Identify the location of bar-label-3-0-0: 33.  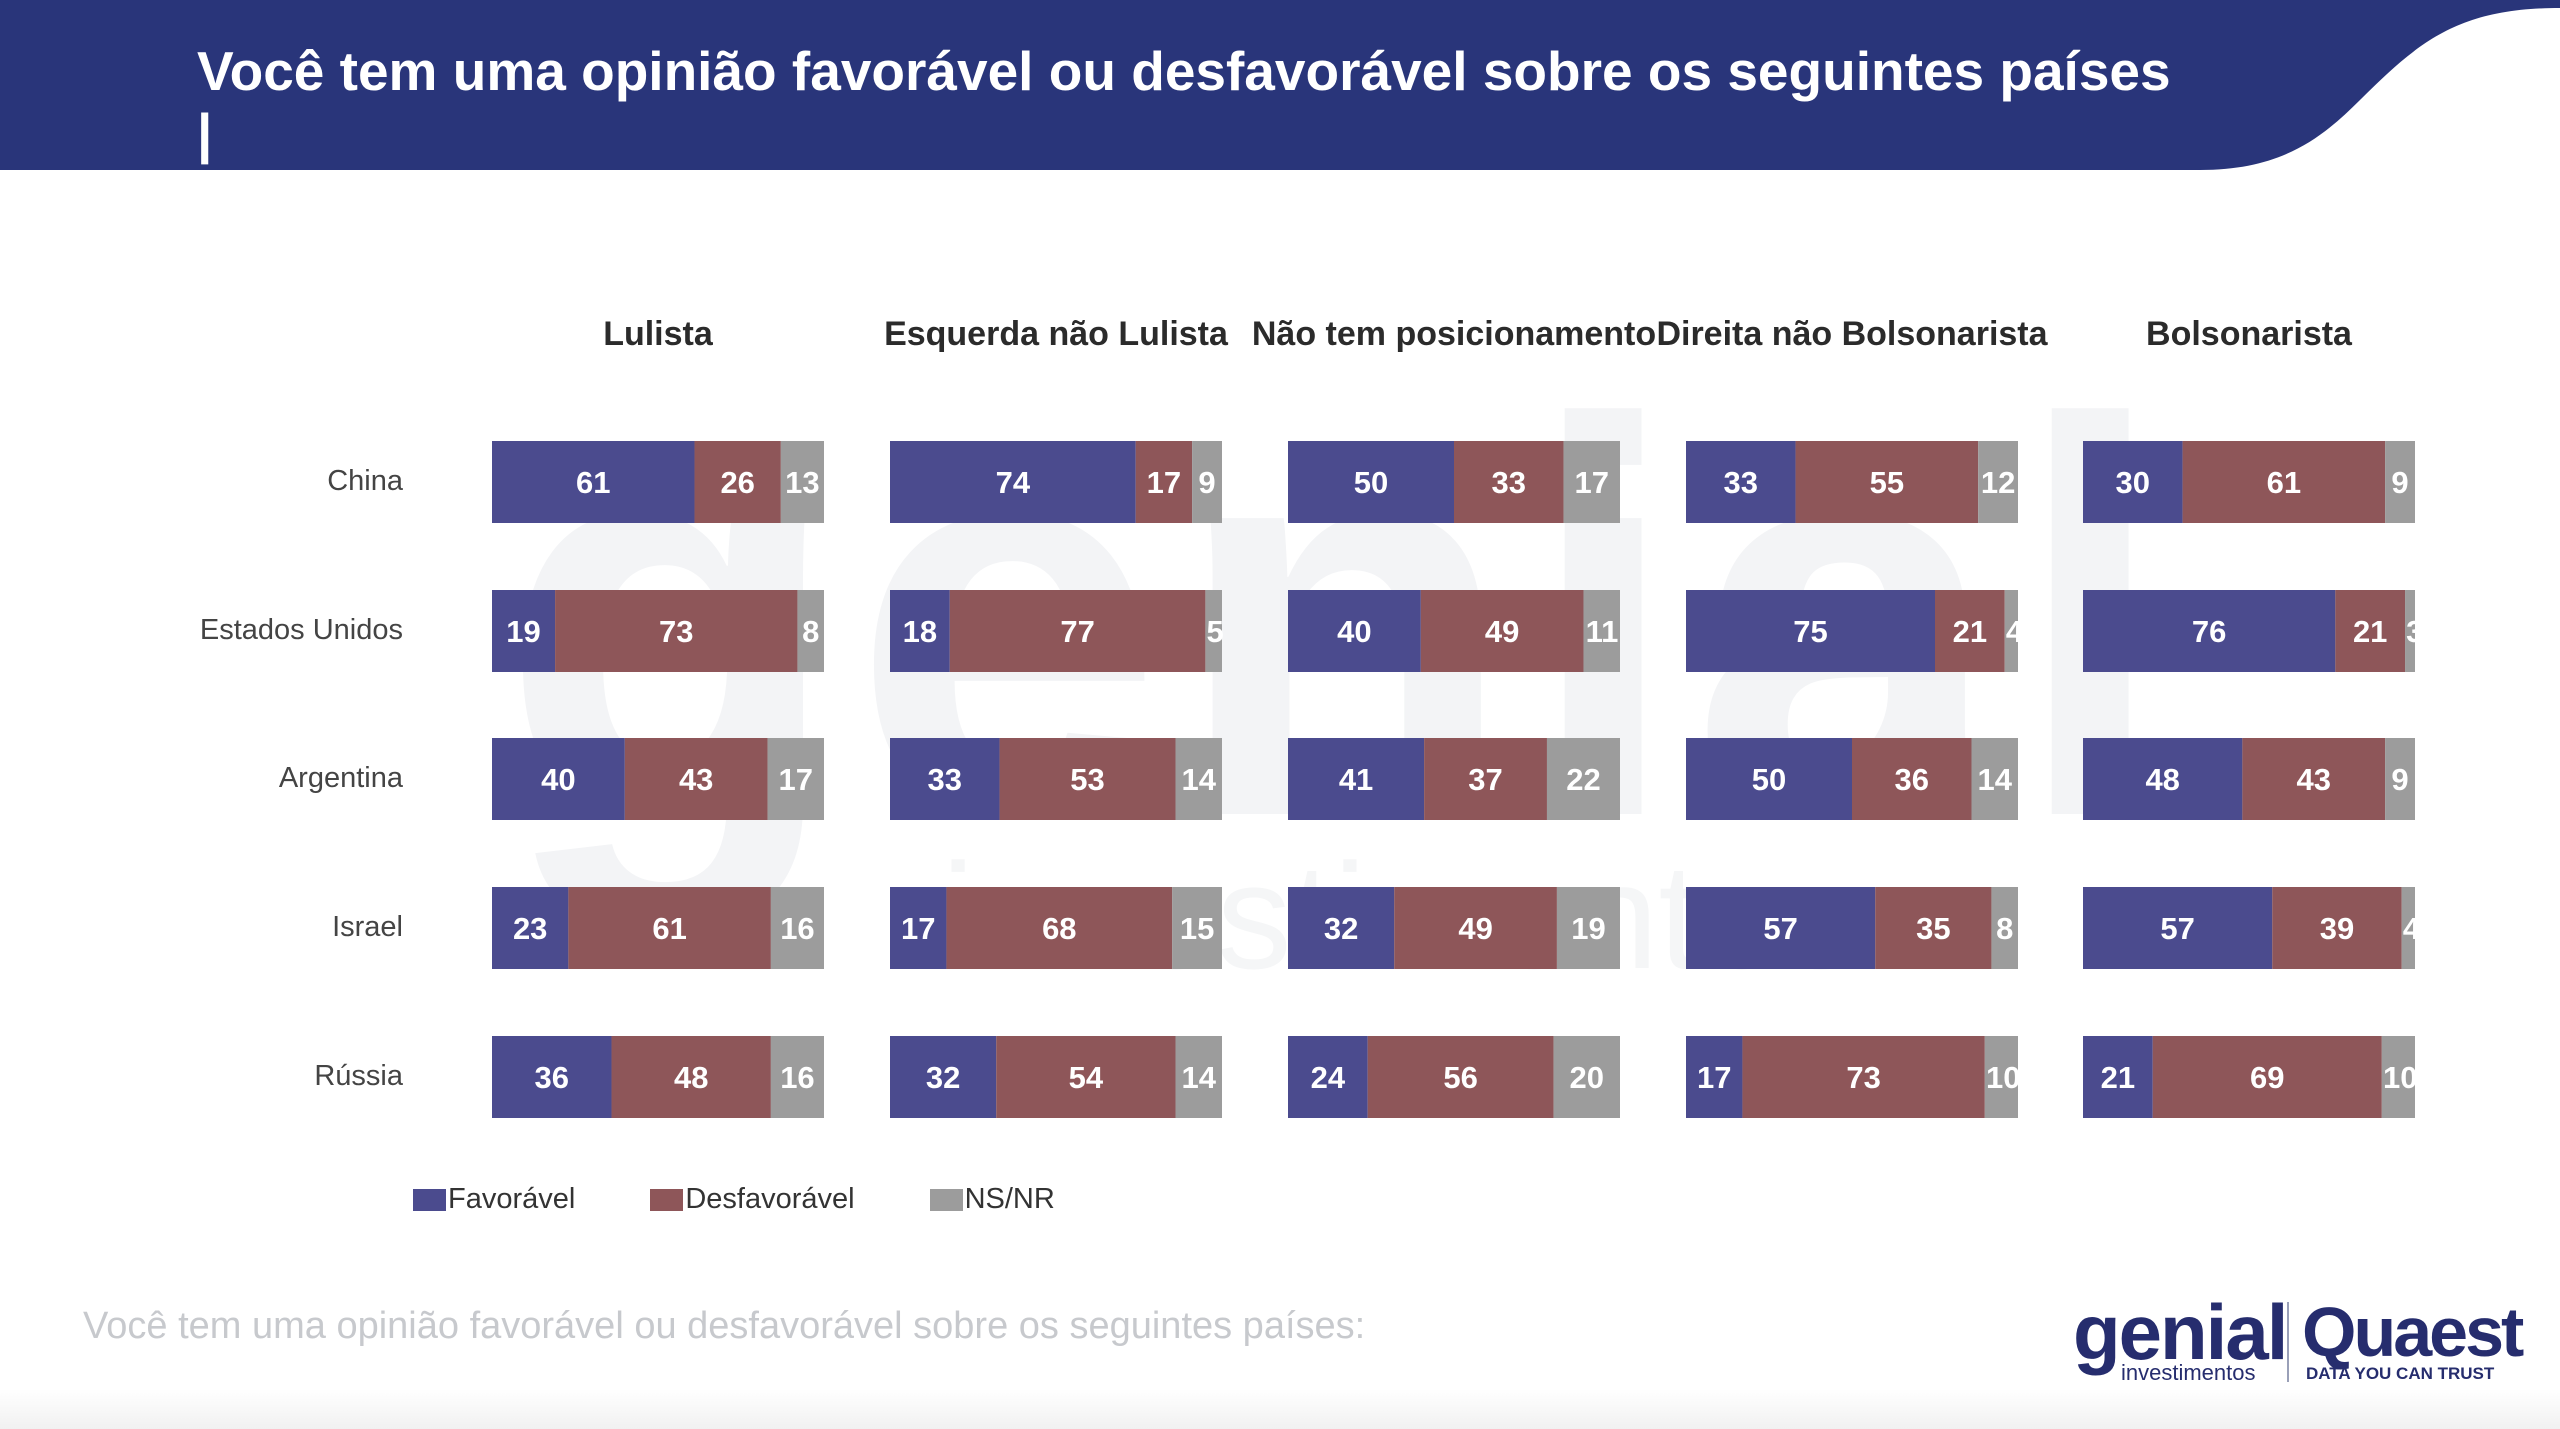
(1741, 482).